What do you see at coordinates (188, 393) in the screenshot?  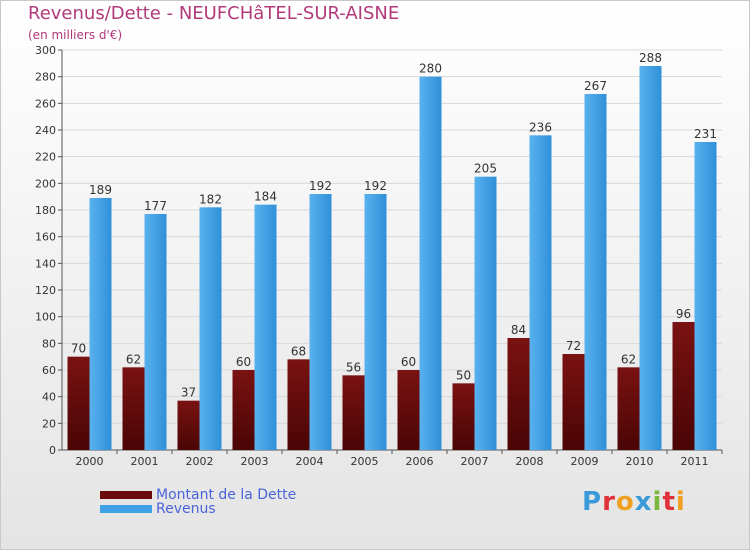 I see `data-label-debt: 37` at bounding box center [188, 393].